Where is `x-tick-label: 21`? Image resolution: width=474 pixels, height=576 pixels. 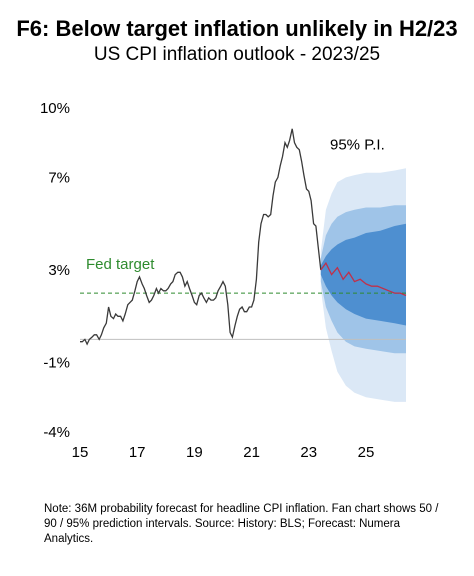 x-tick-label: 21 is located at coordinates (251, 452).